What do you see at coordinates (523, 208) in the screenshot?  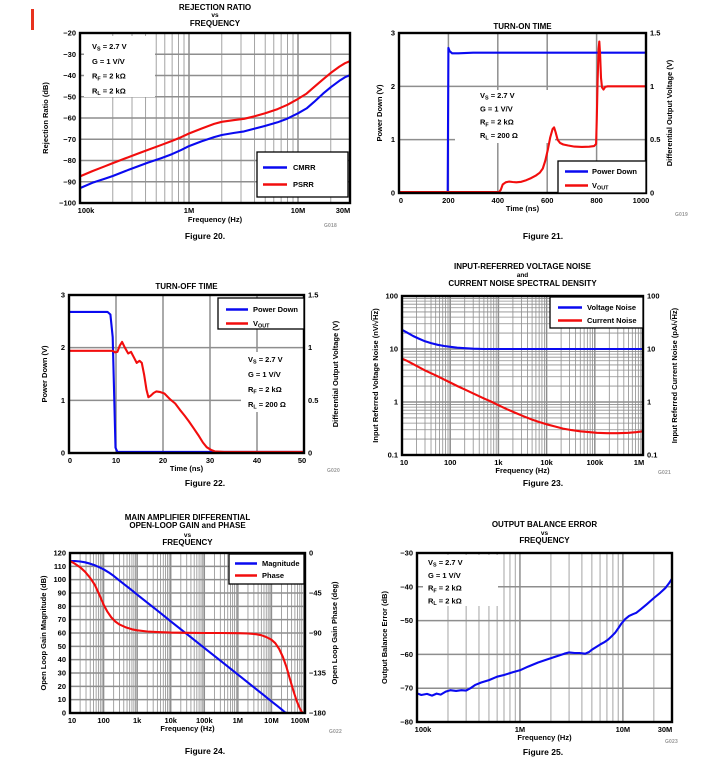 I see `svg-text: Time (ns)` at bounding box center [523, 208].